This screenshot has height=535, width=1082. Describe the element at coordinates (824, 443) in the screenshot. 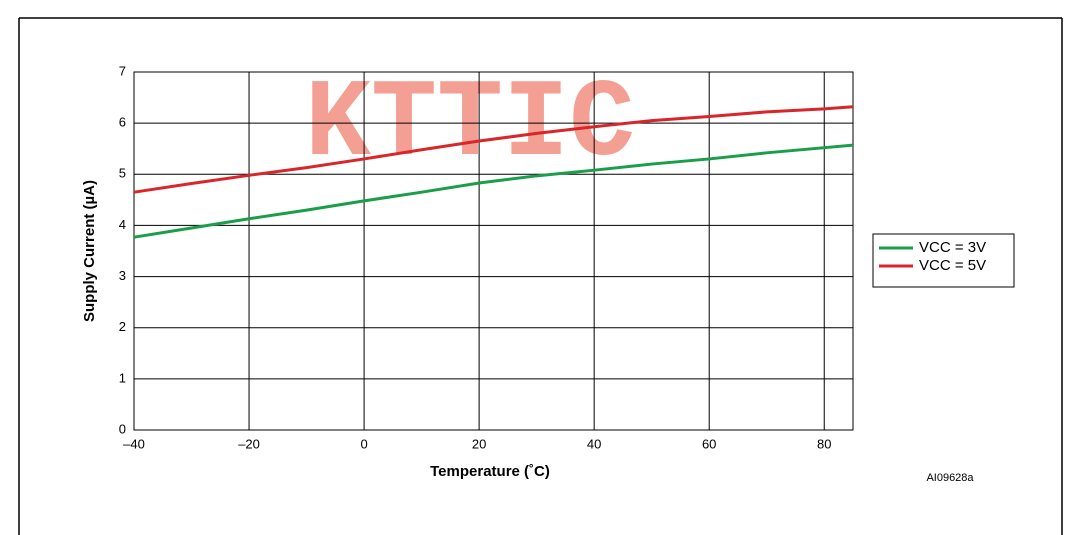

I see `x-tick-label: 80` at that location.